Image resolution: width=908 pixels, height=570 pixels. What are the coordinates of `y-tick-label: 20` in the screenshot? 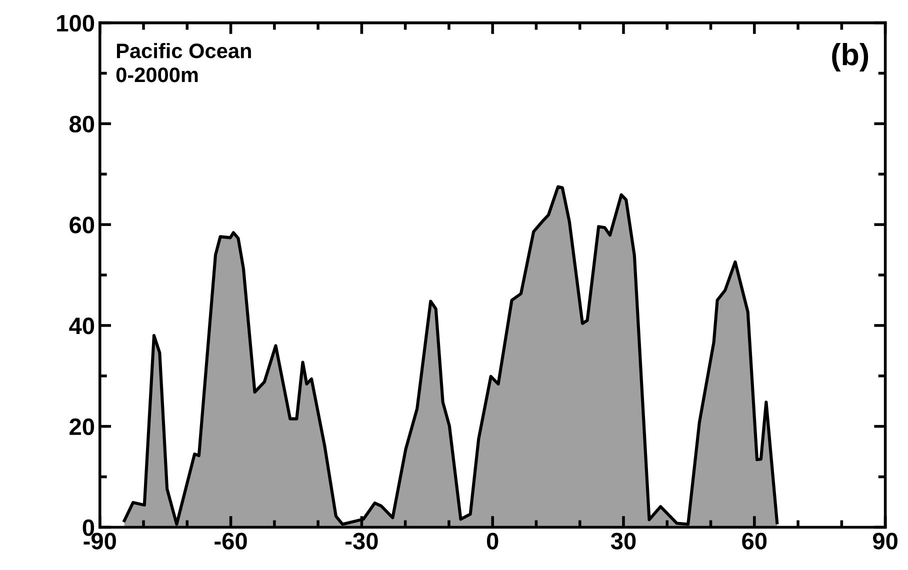 It's located at (82, 427).